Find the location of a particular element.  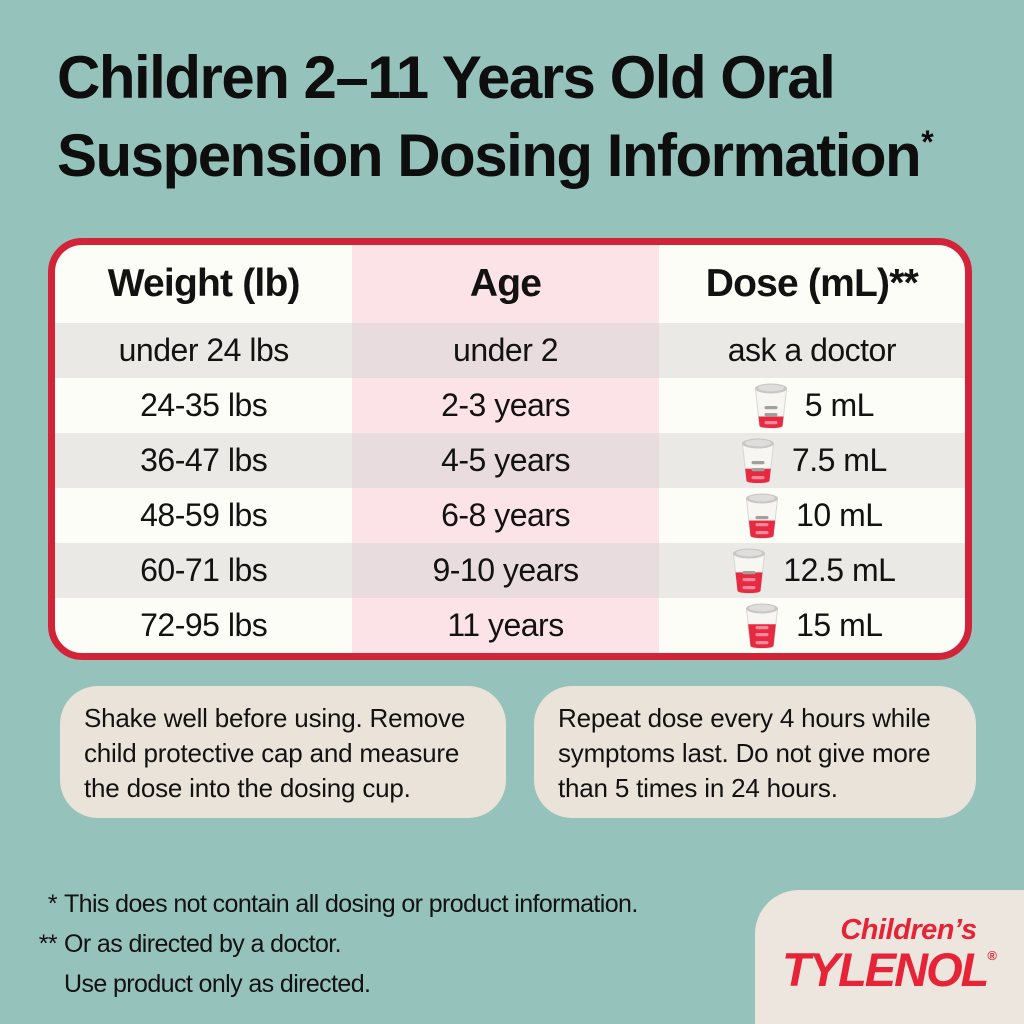

table-row: 24-35 lbs 2-3 years 5 mL is located at coordinates (510, 405).